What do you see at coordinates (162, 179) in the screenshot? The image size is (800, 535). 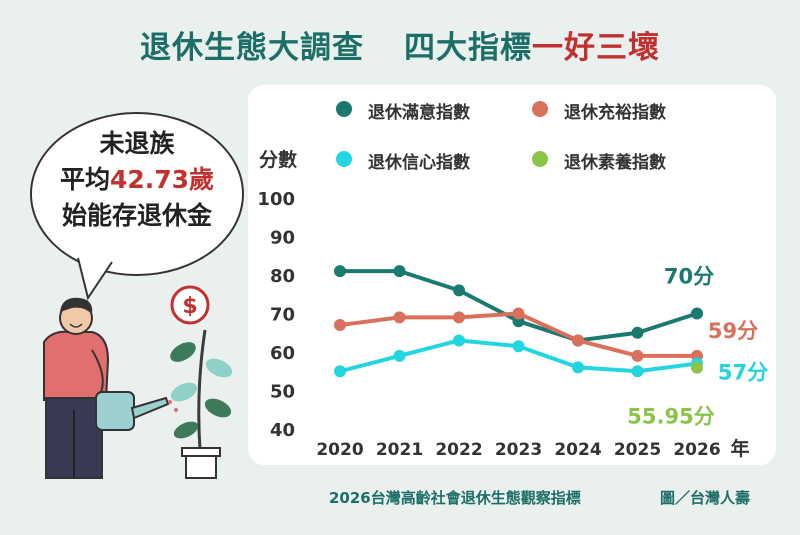 I see `bubble-age: 42.73歲` at bounding box center [162, 179].